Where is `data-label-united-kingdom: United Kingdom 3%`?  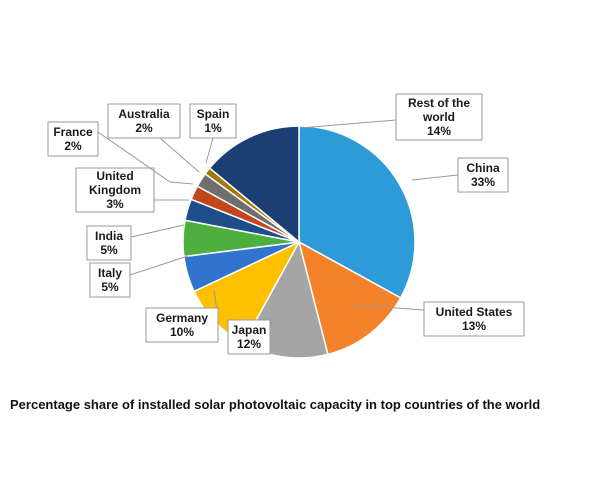 data-label-united-kingdom: United Kingdom 3% is located at coordinates (115, 190).